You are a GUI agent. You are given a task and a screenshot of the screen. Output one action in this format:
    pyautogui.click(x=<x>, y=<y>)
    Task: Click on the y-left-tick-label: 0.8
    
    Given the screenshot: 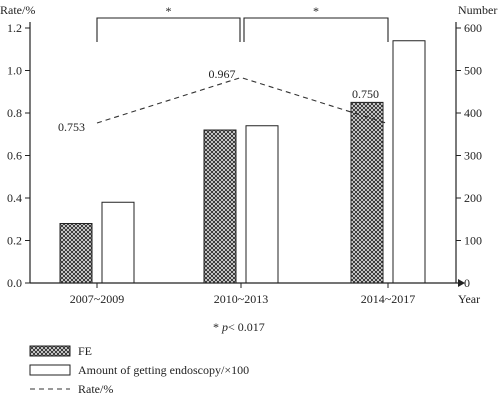 What is the action you would take?
    pyautogui.click(x=14, y=113)
    